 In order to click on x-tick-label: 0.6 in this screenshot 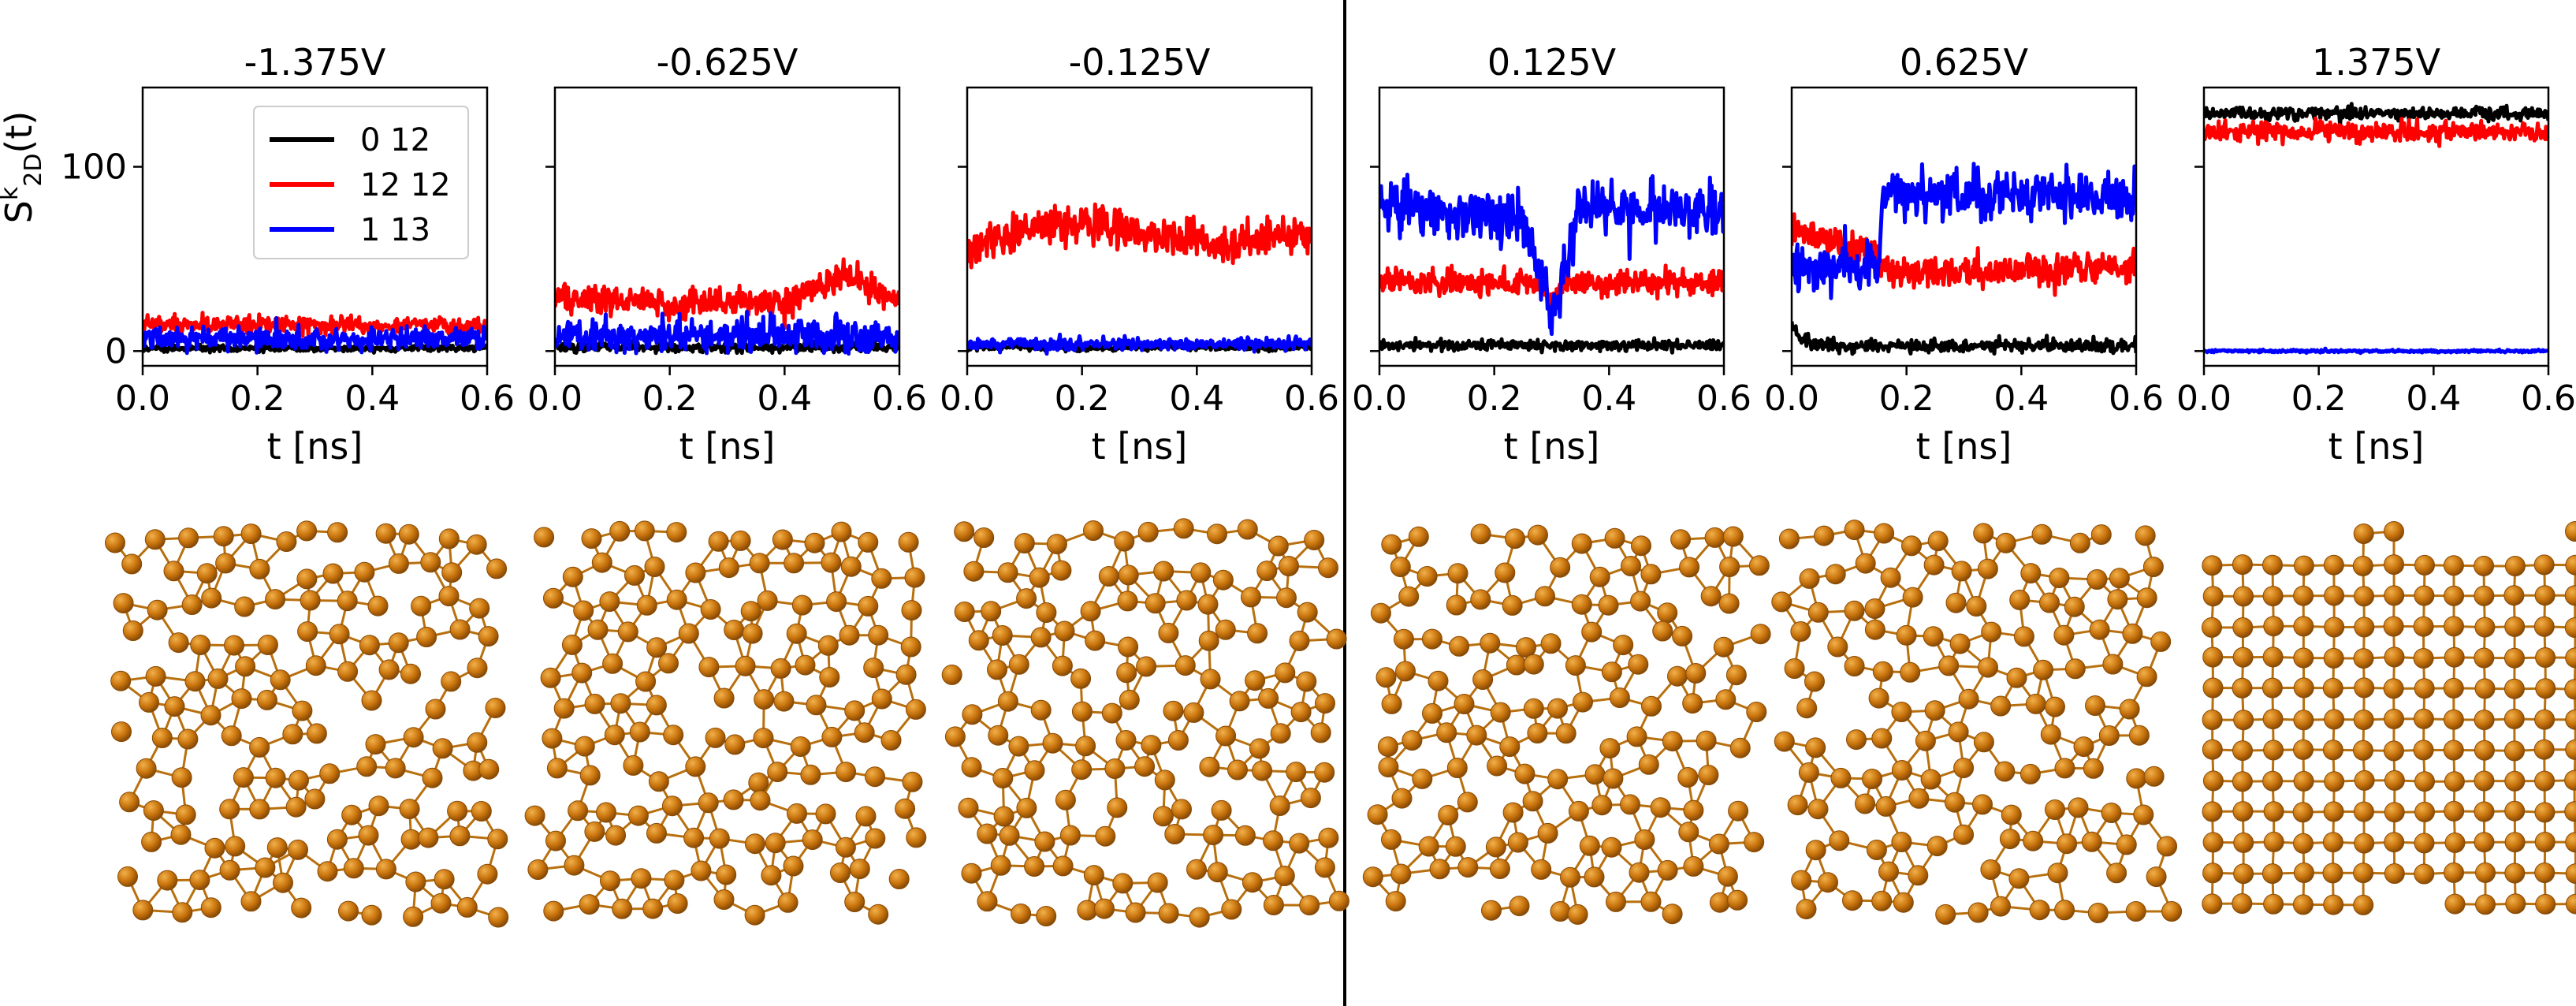, I will do `click(899, 398)`.